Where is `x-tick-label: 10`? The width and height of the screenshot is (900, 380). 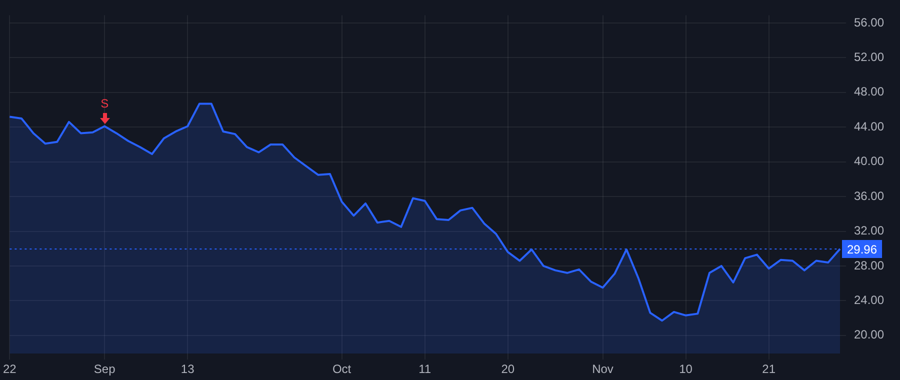 x-tick-label: 10 is located at coordinates (686, 369).